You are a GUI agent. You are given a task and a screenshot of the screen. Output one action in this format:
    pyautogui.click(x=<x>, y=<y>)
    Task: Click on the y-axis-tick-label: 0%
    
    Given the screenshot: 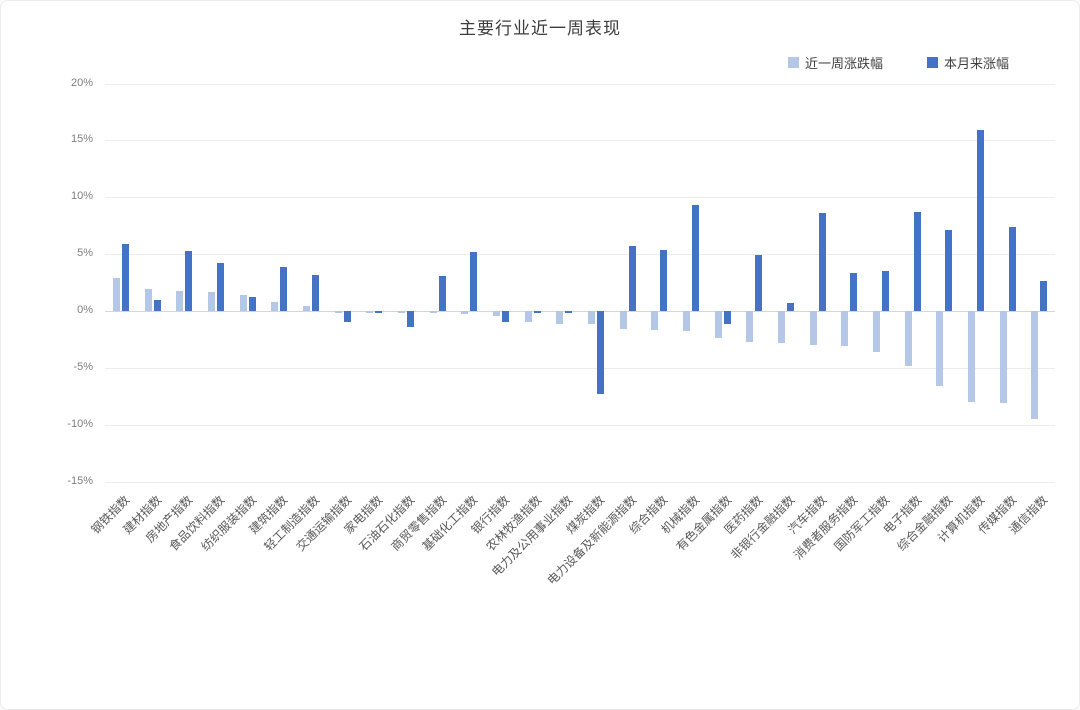 What is the action you would take?
    pyautogui.click(x=85, y=310)
    